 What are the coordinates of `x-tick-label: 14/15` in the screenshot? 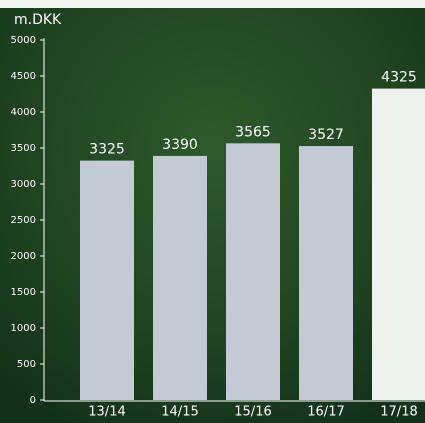 It's located at (179, 412).